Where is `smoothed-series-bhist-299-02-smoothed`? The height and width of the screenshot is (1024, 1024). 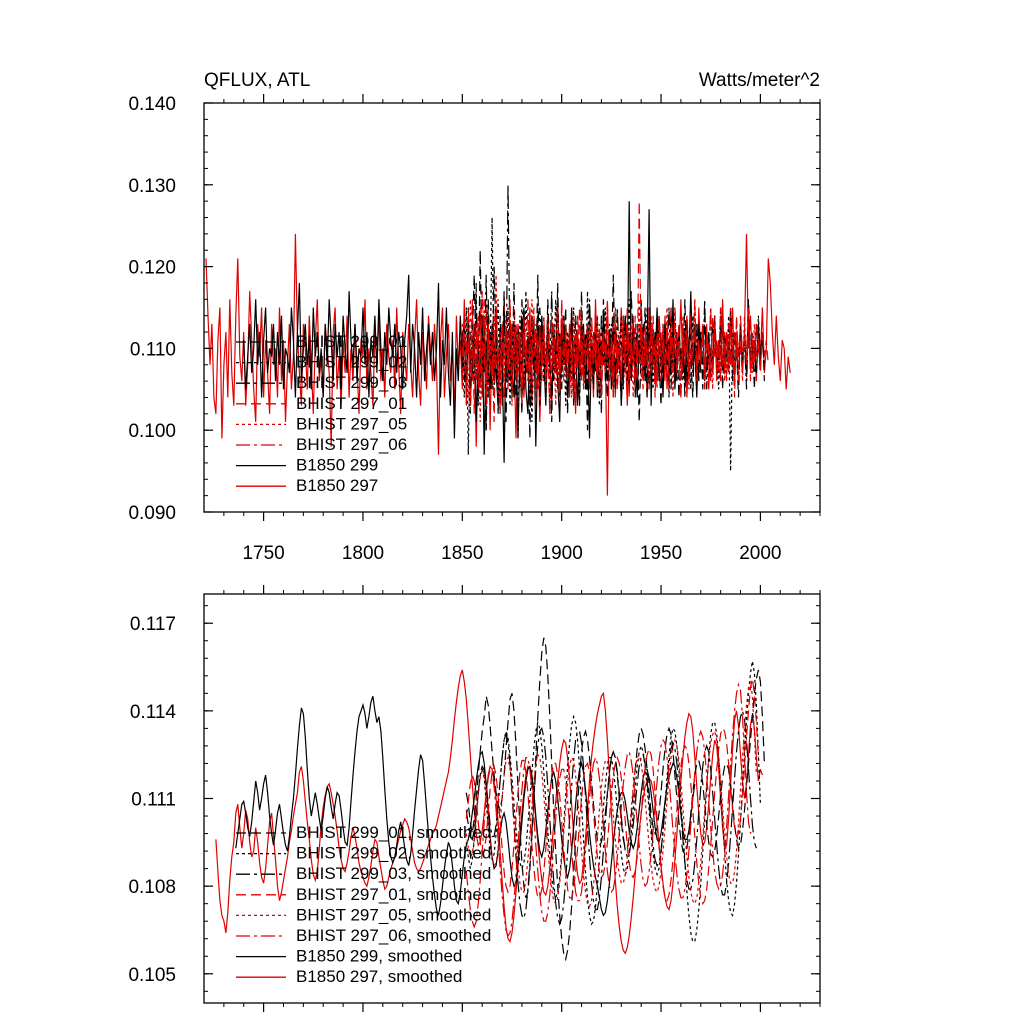
smoothed-series-bhist-299-02-smoothed is located at coordinates (613, 802).